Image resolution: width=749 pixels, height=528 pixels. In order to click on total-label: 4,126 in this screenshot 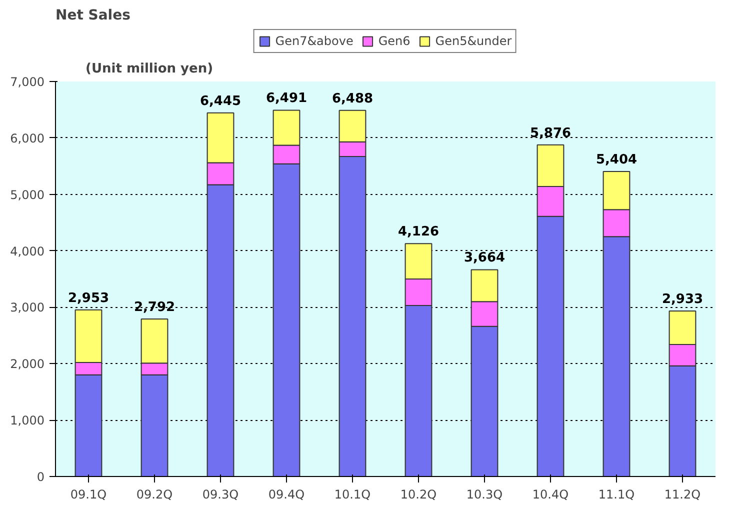, I will do `click(419, 232)`.